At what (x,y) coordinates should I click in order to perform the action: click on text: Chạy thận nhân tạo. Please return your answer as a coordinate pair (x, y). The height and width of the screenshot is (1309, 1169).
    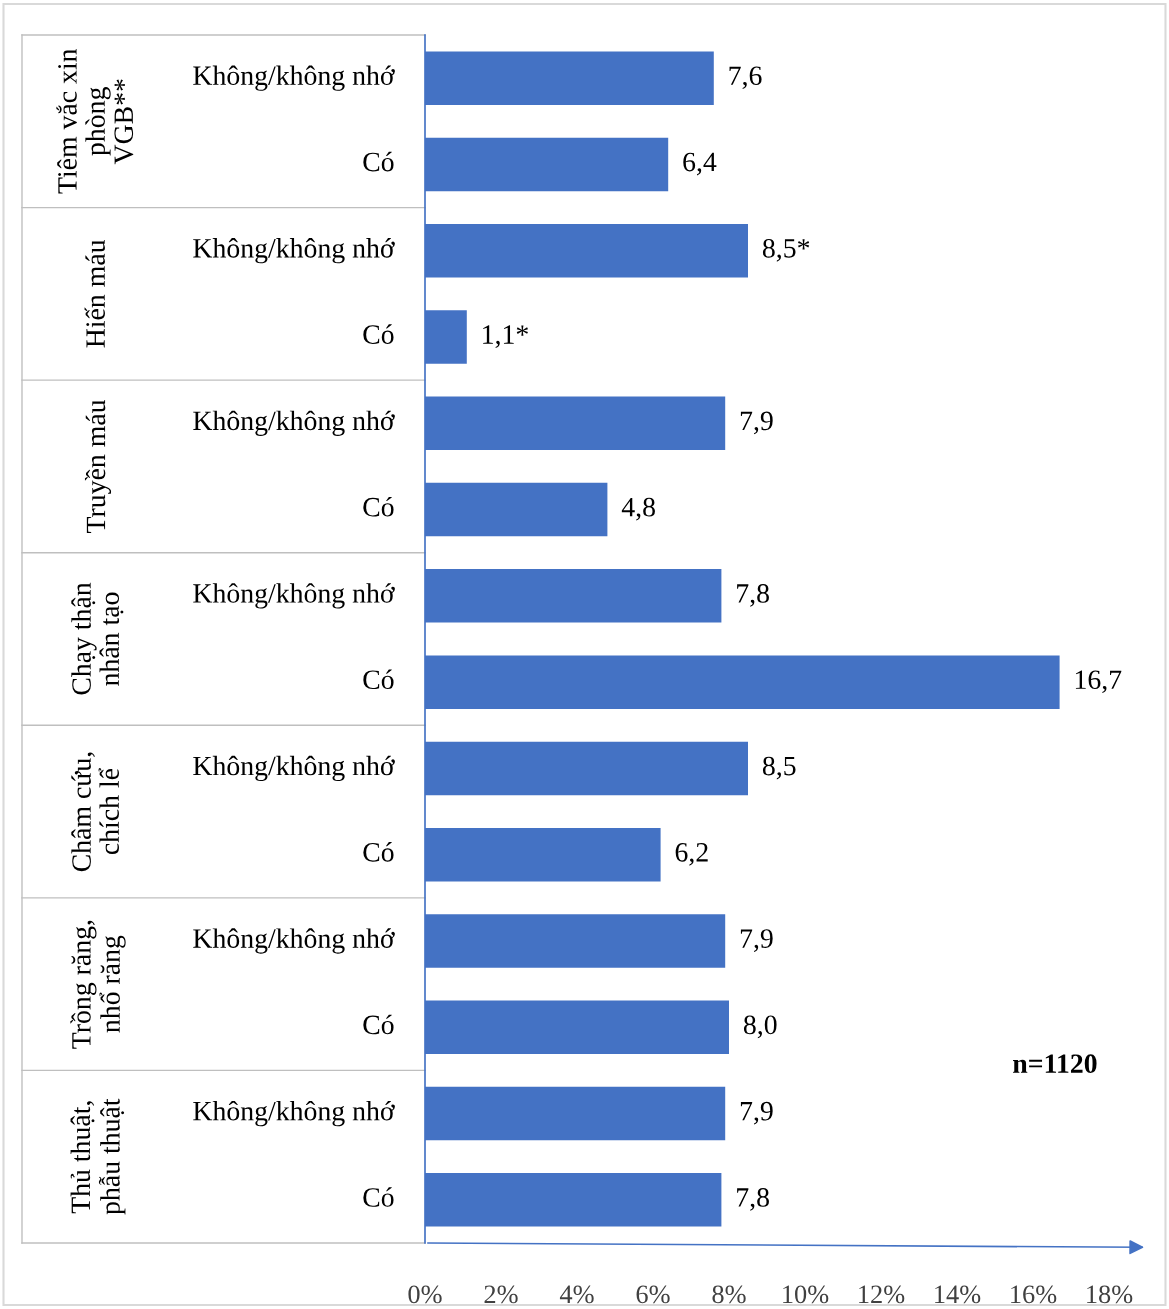
    Looking at the image, I should click on (97, 638).